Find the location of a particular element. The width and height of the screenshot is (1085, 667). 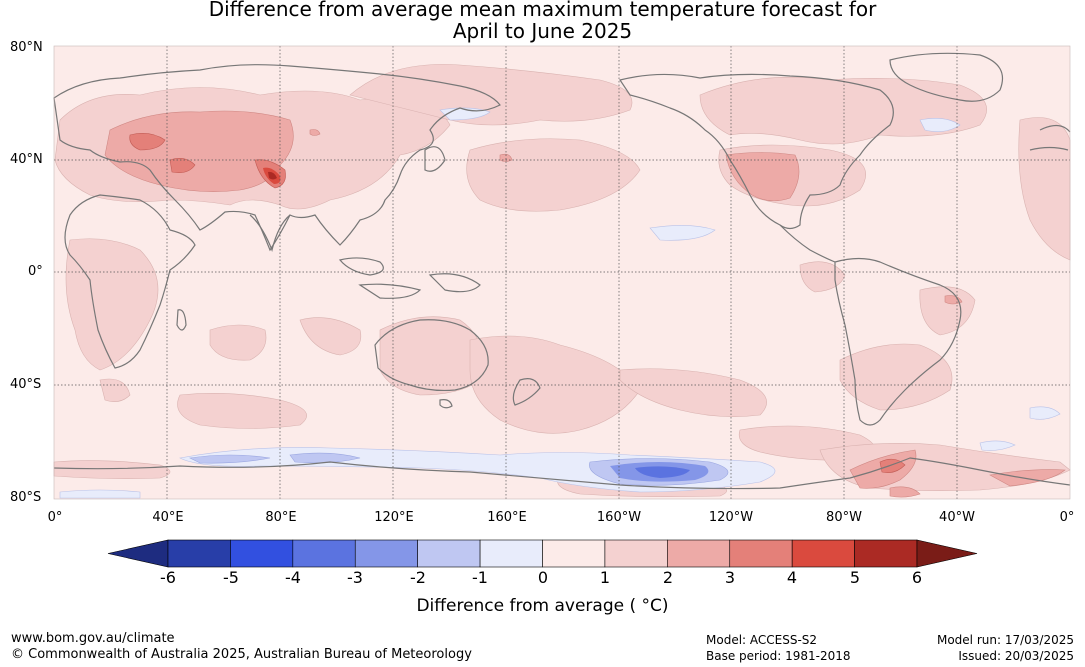

colorbar-tick: 1 is located at coordinates (605, 577).